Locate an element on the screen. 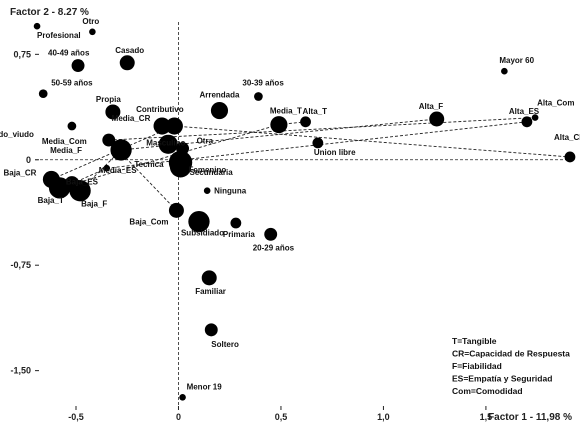 The height and width of the screenshot is (430, 580). y-tick-label: 0 is located at coordinates (28, 160).